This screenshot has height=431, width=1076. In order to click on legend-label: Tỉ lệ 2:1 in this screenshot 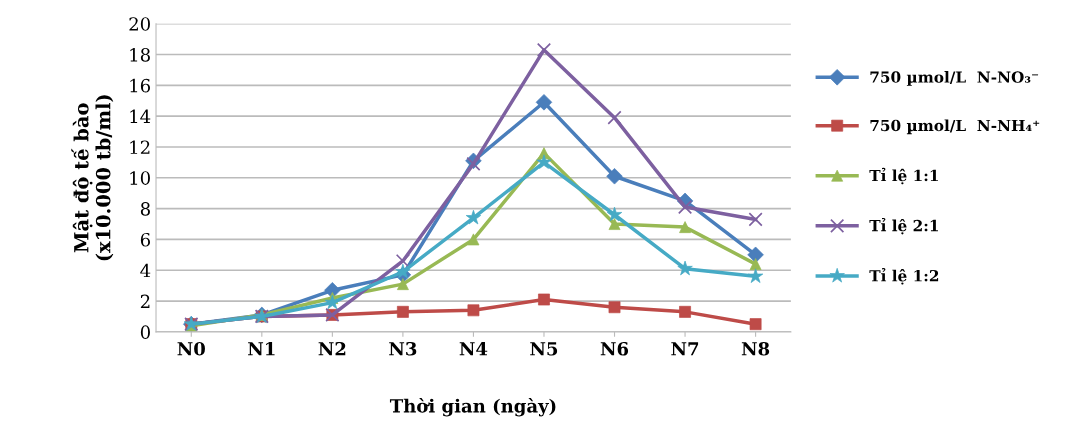, I will do `click(903, 226)`.